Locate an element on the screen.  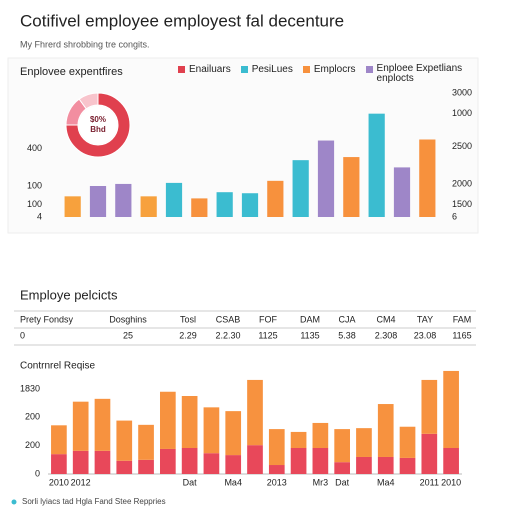
table-cell: 25 is located at coordinates (128, 335).